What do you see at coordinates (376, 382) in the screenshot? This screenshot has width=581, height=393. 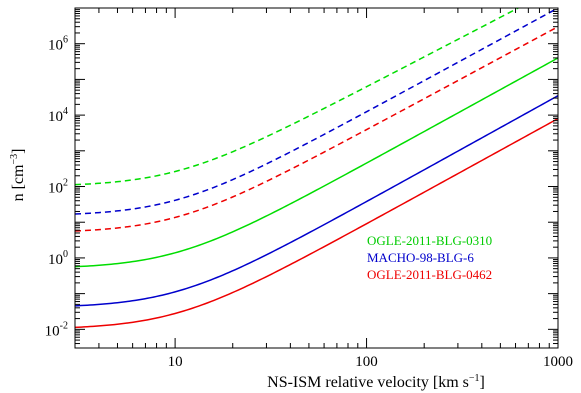 I see `x-axis-title: NS-ISM relative velocity [km s−1]` at bounding box center [376, 382].